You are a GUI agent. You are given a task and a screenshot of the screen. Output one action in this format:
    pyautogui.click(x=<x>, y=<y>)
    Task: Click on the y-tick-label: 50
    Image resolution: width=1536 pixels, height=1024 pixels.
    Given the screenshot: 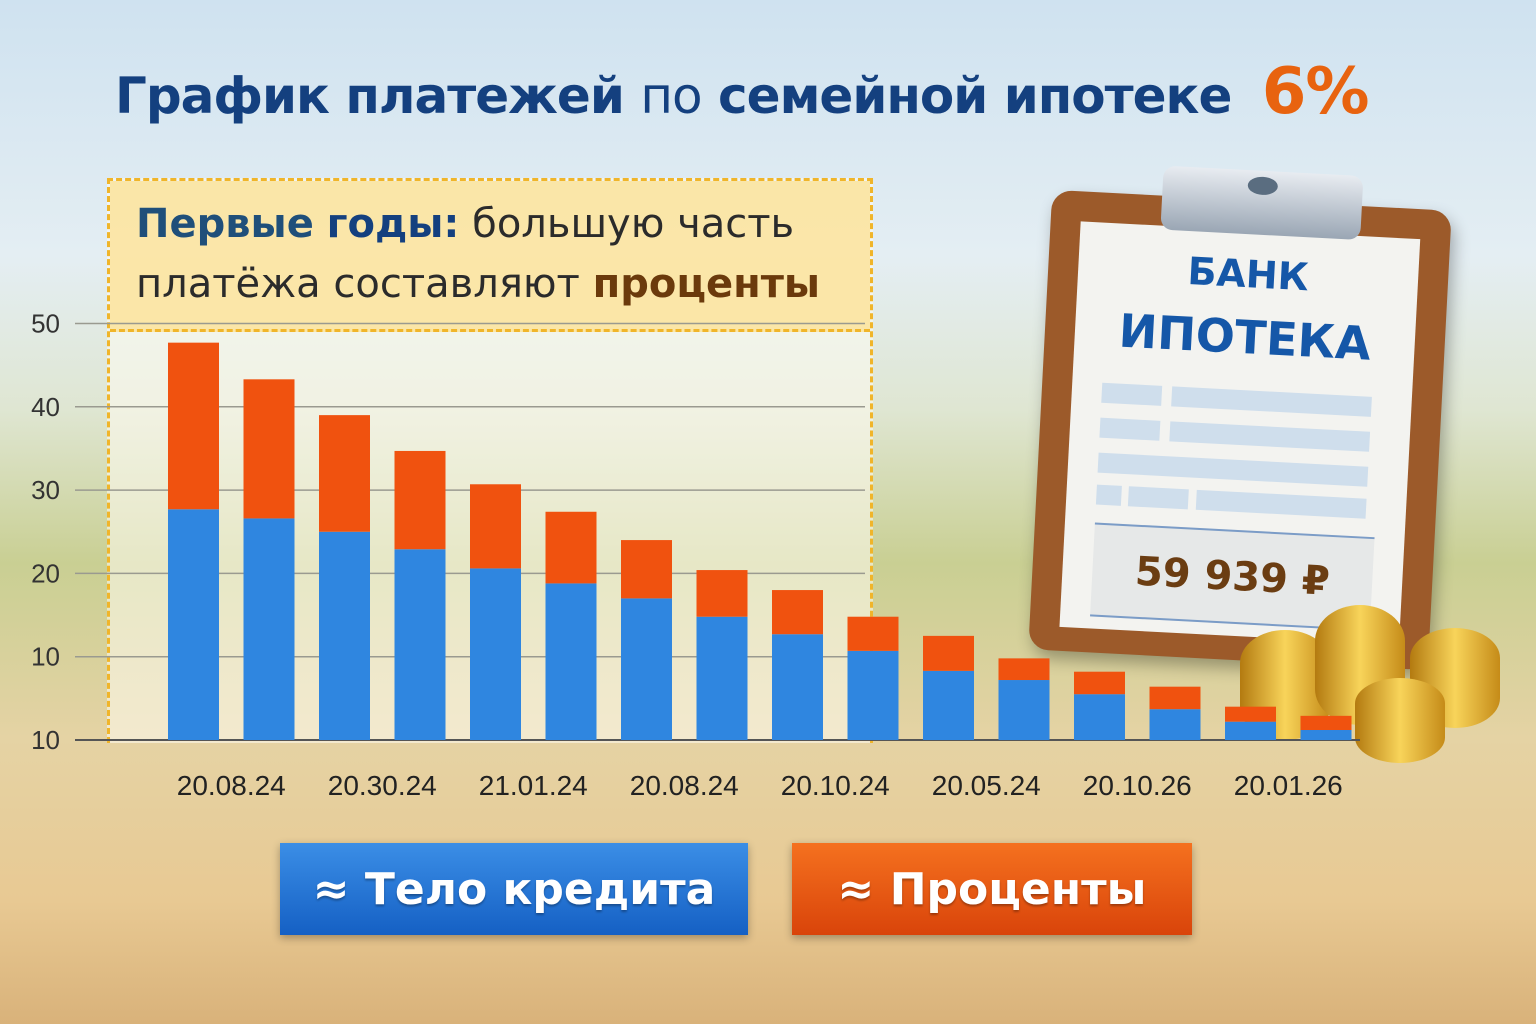 What is the action you would take?
    pyautogui.click(x=45, y=324)
    